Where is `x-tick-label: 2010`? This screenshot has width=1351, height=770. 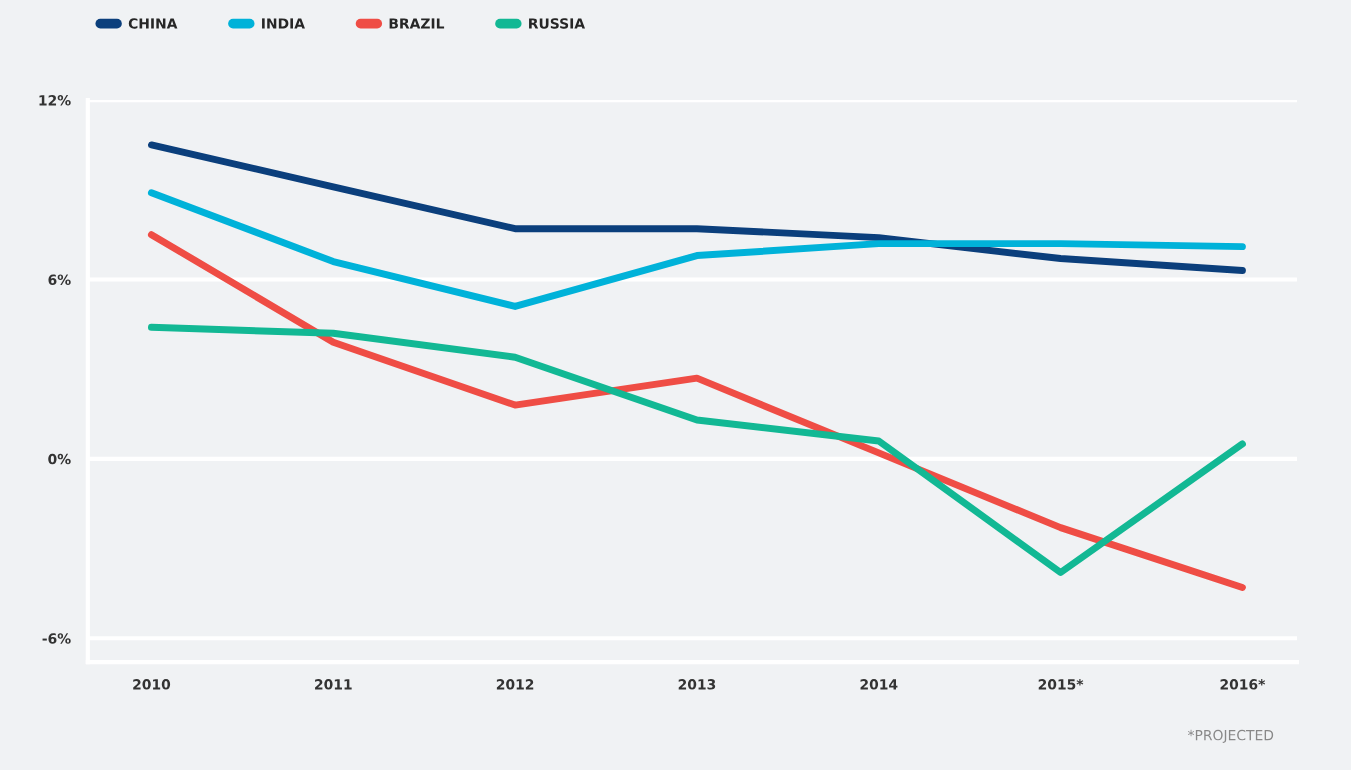
x-tick-label: 2010 is located at coordinates (152, 684).